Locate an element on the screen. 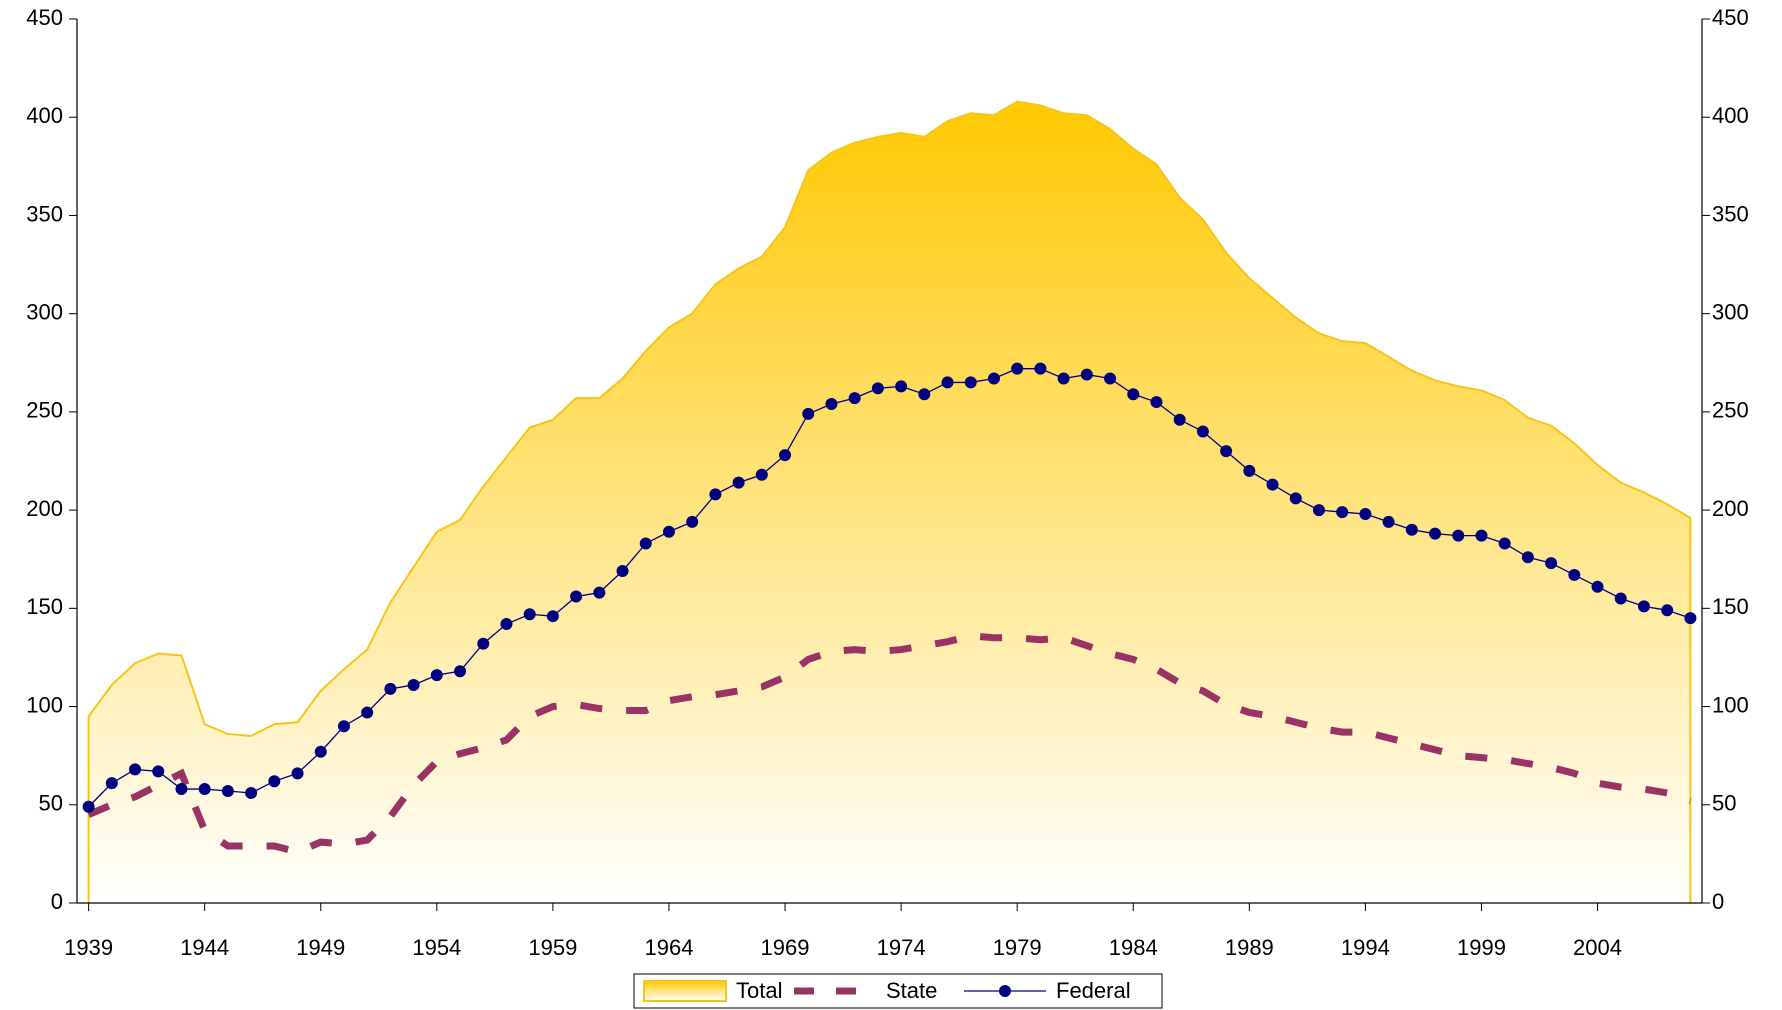  x-tick-label: 1959 is located at coordinates (552, 947).